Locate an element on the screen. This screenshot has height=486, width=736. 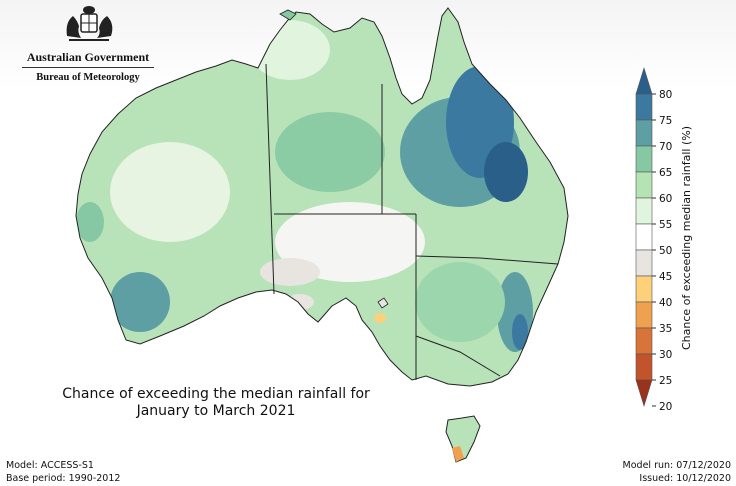
region-80-qld is located at coordinates (506, 172).